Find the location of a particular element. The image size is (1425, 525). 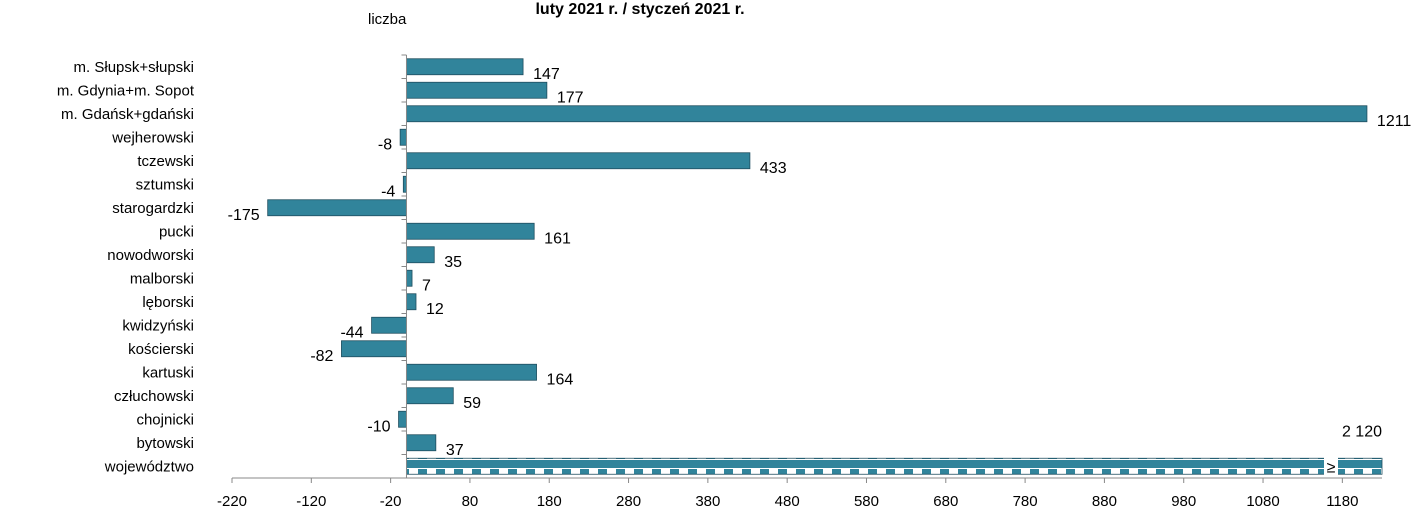

category-label: człuchowski is located at coordinates (154, 396).